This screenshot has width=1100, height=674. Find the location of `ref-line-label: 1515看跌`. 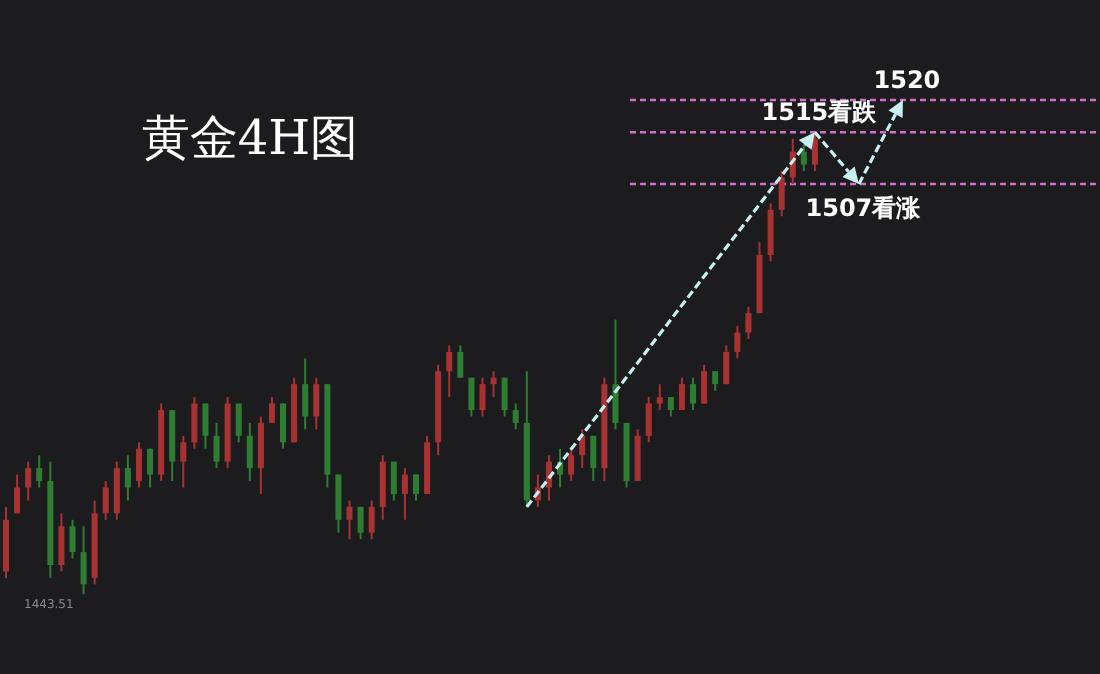

ref-line-label: 1515看跌 is located at coordinates (820, 112).